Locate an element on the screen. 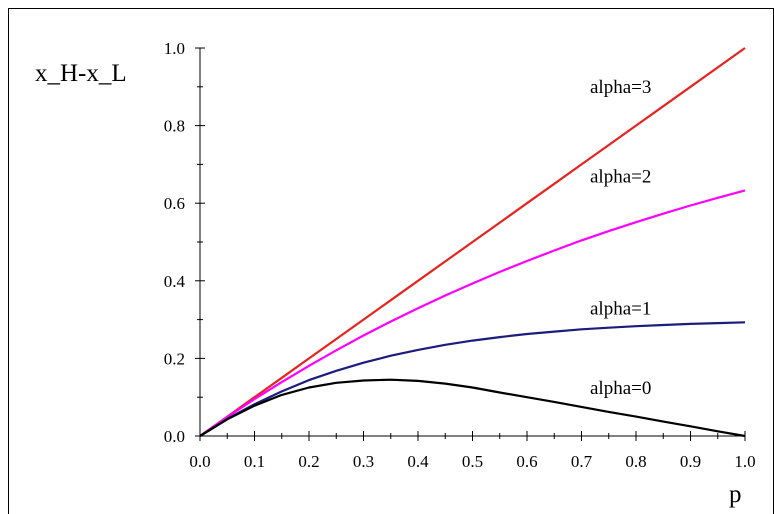 This screenshot has height=514, width=774. y-tick-label: 0.6 is located at coordinates (174, 203).